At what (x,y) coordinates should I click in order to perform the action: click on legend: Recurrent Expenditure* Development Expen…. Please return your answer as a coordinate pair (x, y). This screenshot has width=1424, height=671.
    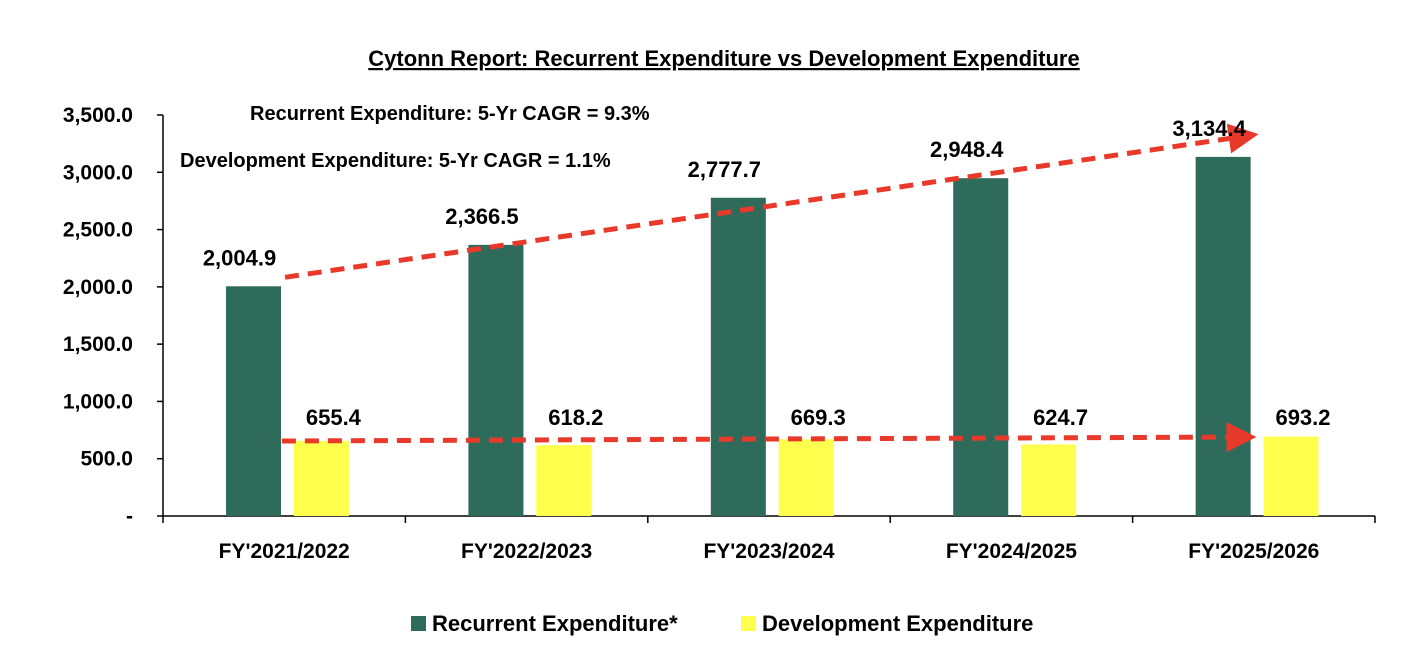
    Looking at the image, I should click on (722, 623).